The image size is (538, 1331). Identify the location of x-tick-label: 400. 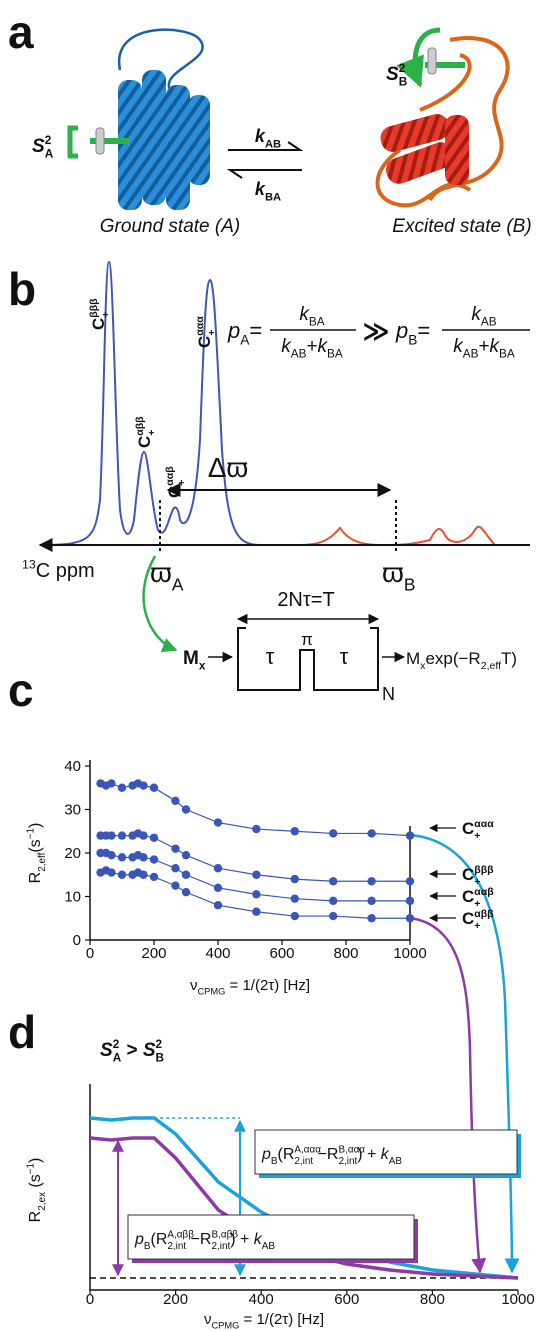
(261, 1299).